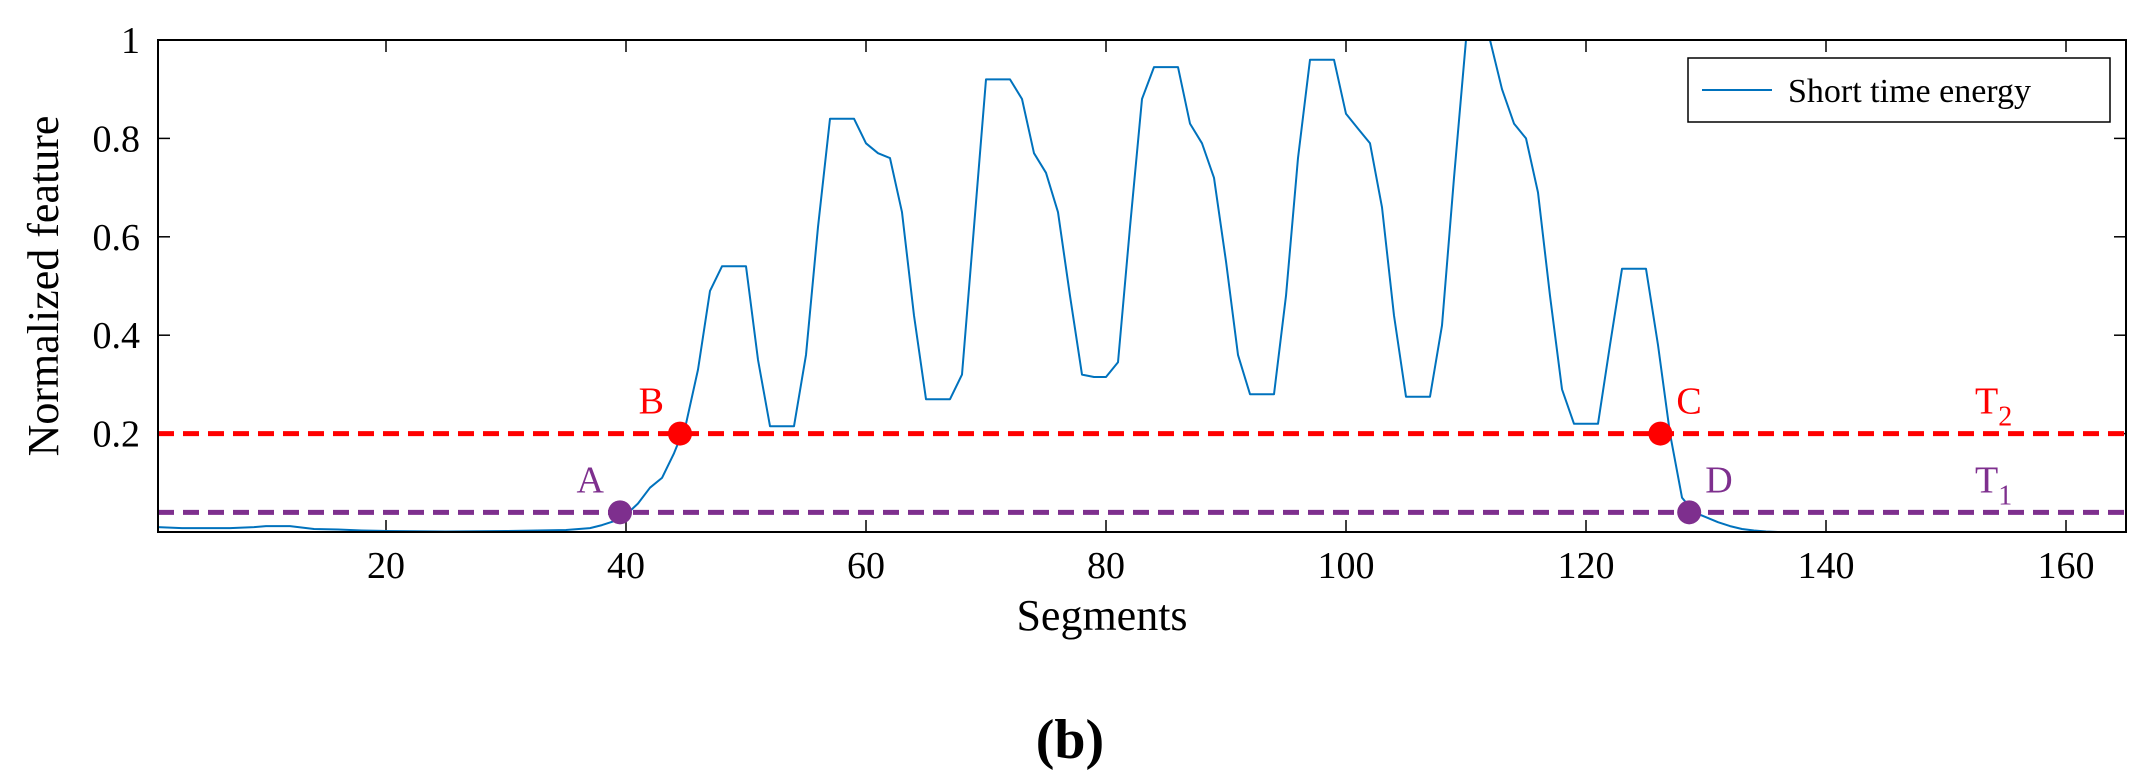 Image resolution: width=2141 pixels, height=782 pixels. I want to click on point-marker-d, so click(1689, 512).